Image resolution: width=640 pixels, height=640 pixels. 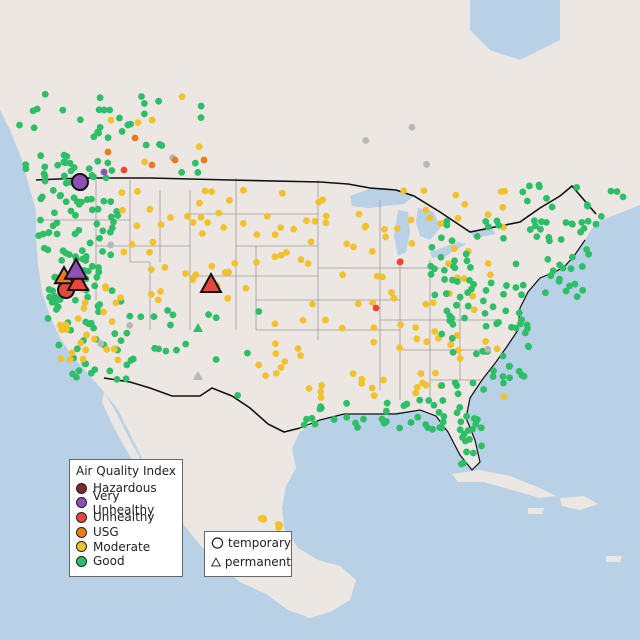 I want to click on legend-swatch, so click(x=81, y=547).